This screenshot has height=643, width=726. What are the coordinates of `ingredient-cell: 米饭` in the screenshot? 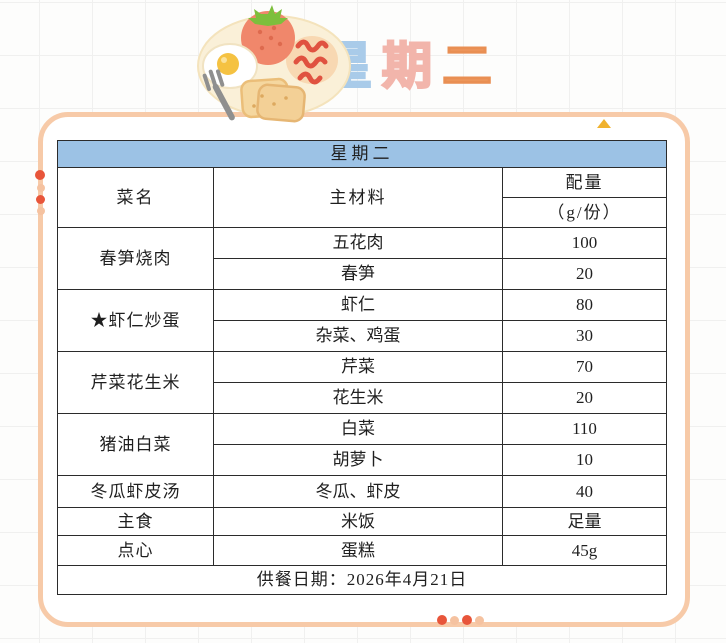 It's located at (358, 521).